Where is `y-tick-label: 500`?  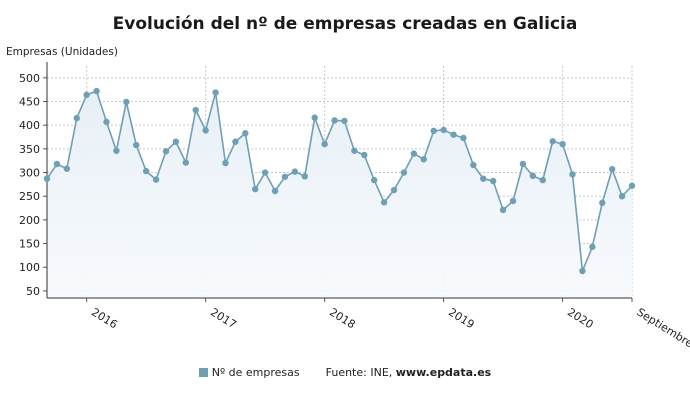
y-tick-label: 500 is located at coordinates (29, 78).